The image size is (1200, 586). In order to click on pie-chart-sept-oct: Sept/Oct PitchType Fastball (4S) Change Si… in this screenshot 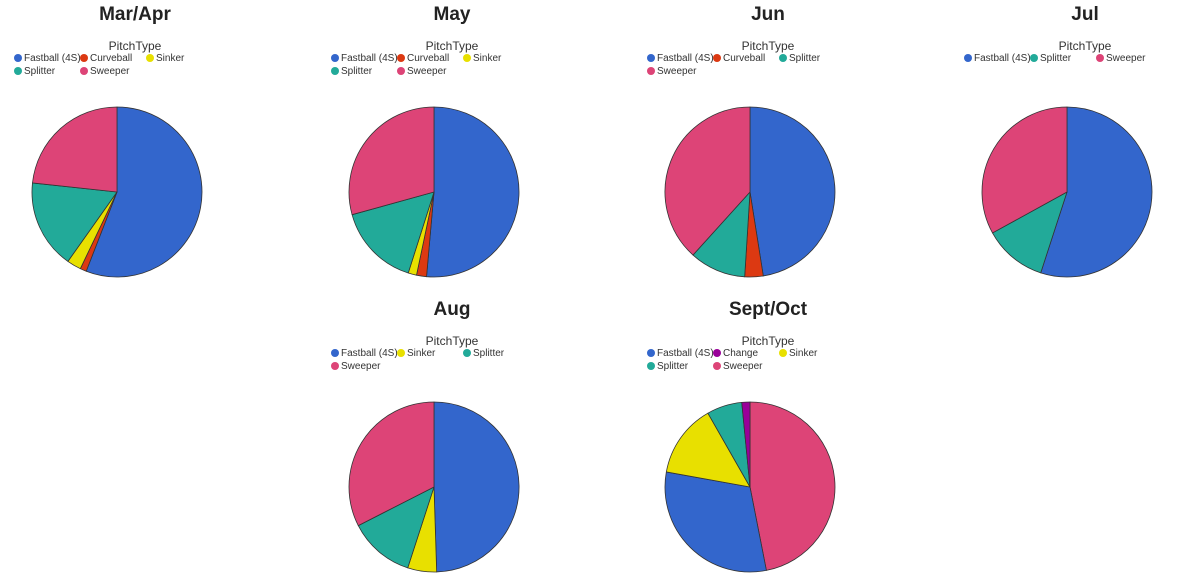, I will do `click(768, 440)`.